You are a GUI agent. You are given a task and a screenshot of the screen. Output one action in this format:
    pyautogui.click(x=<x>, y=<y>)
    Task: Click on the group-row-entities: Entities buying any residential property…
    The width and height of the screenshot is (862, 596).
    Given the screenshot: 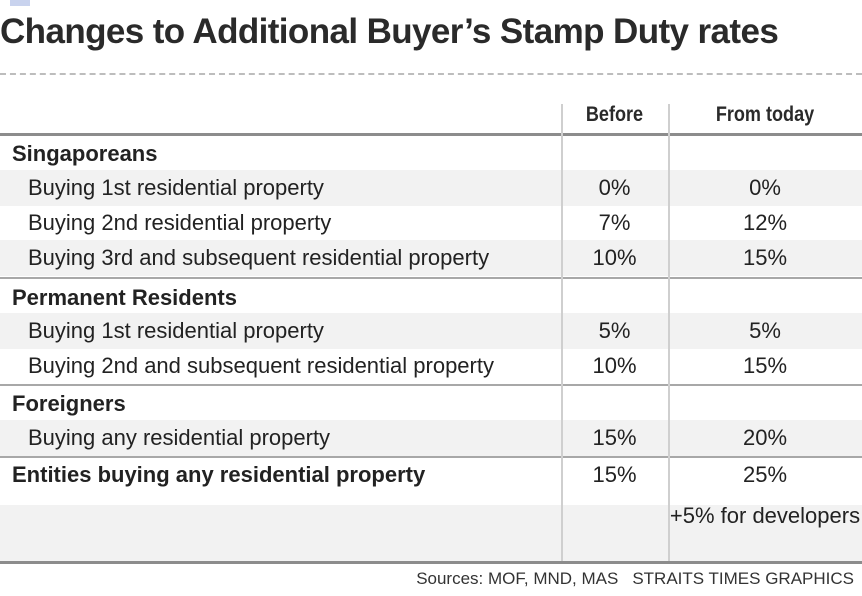 What is the action you would take?
    pyautogui.click(x=431, y=475)
    